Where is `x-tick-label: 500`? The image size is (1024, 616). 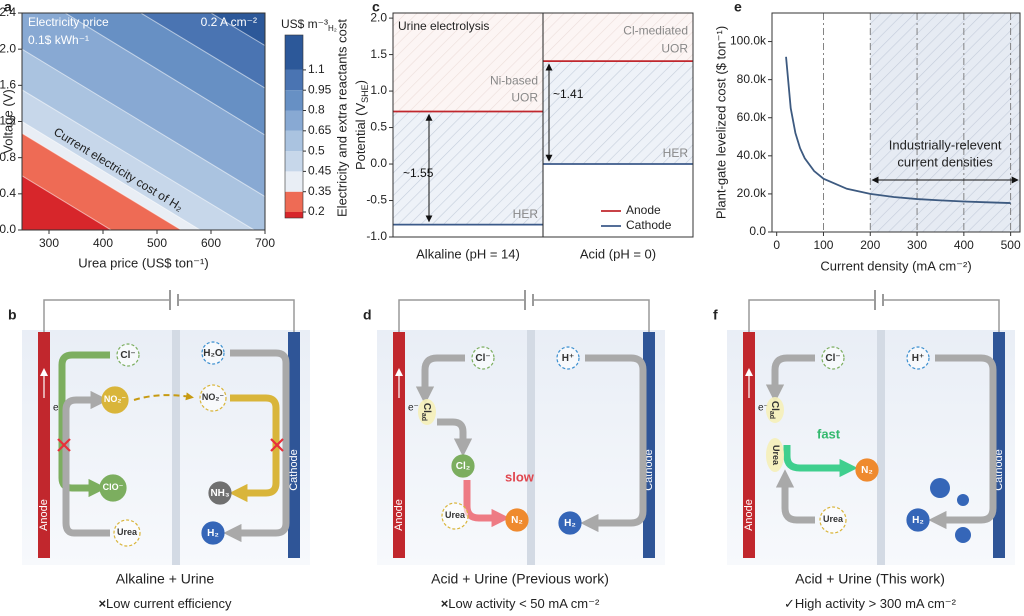 x-tick-label: 500 is located at coordinates (1011, 245).